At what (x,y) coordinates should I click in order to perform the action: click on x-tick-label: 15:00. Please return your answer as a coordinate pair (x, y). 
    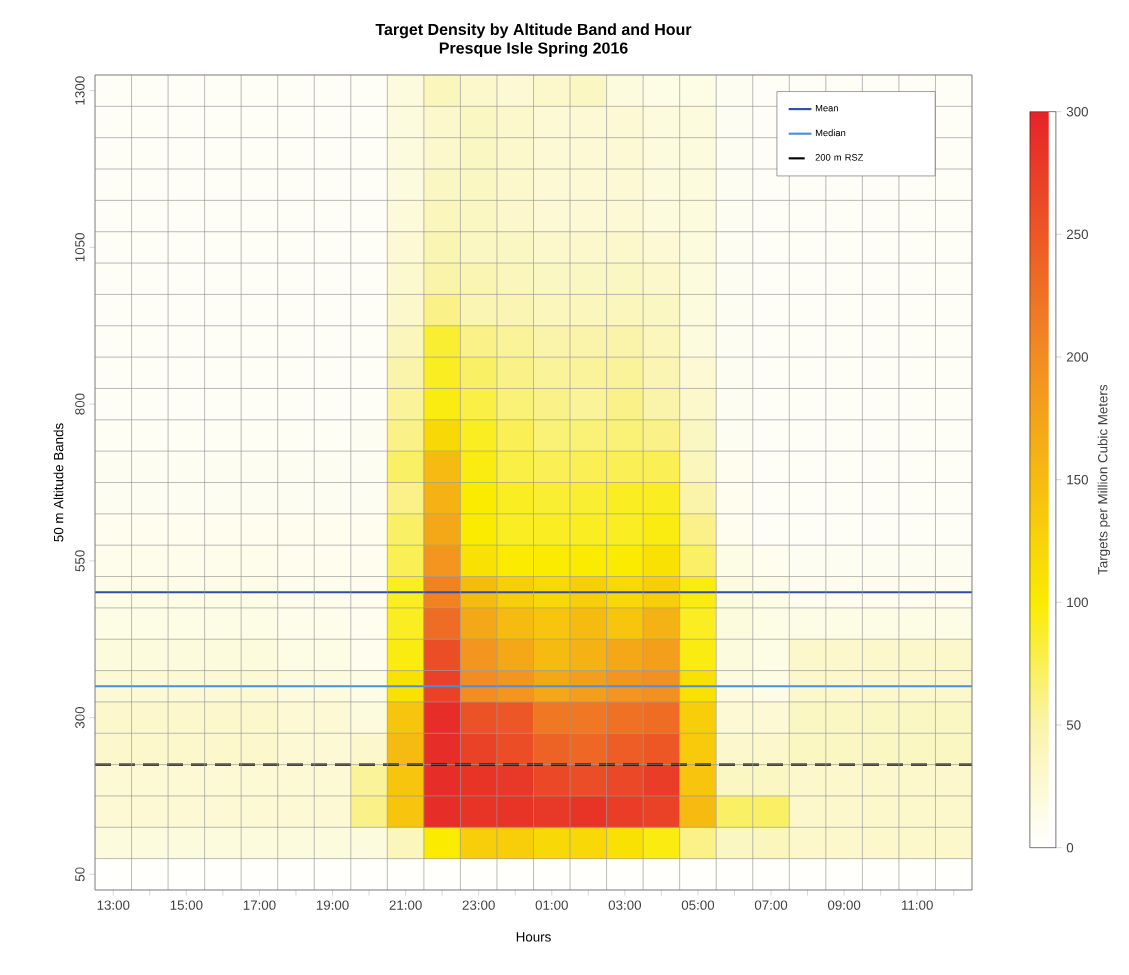
    Looking at the image, I should click on (186, 905).